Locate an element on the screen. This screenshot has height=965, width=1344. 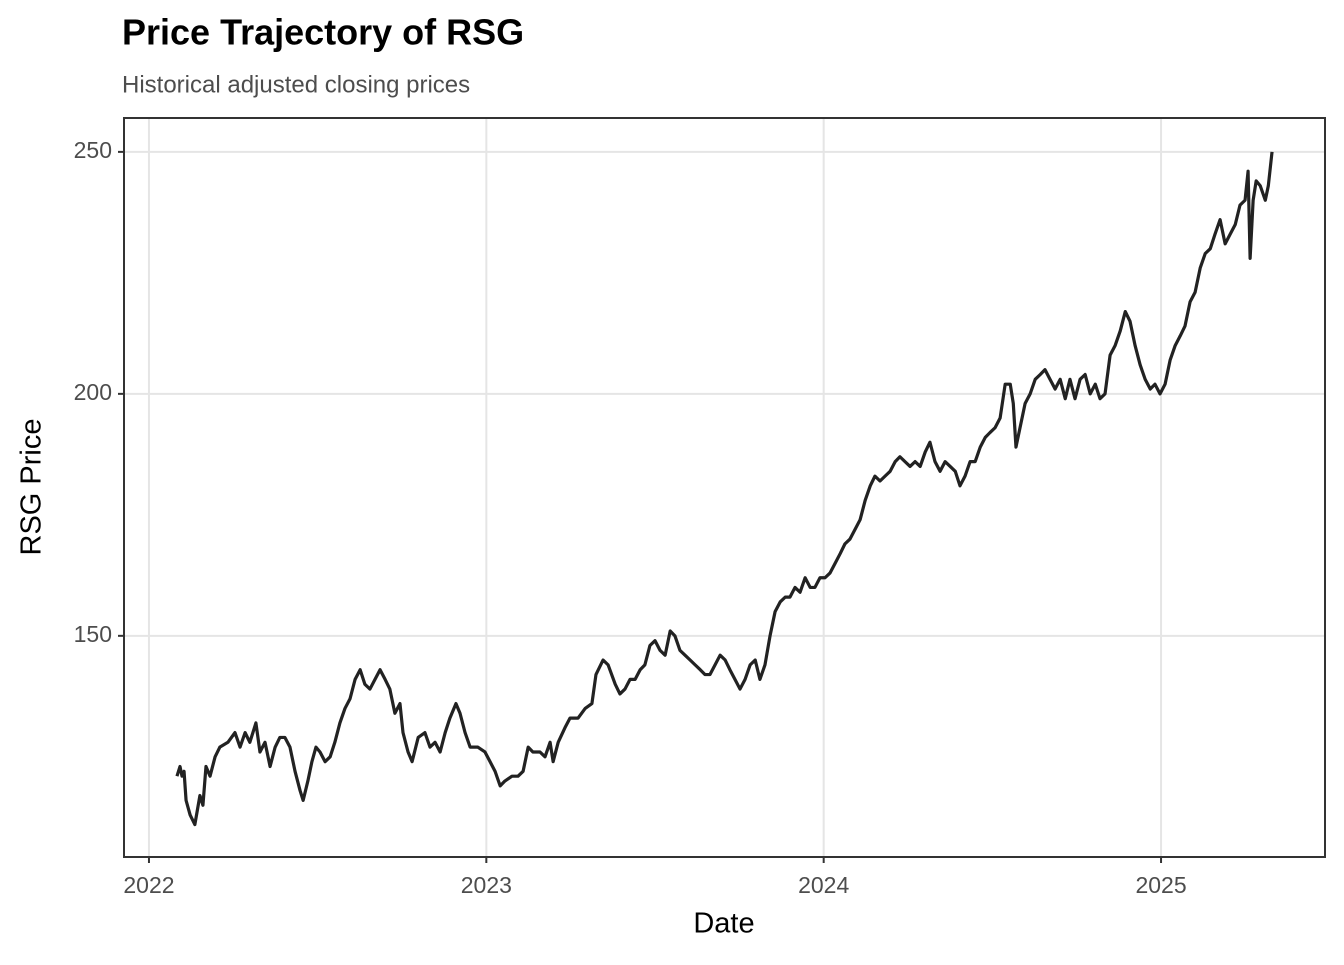
x-tick-label: 2022 is located at coordinates (148, 885).